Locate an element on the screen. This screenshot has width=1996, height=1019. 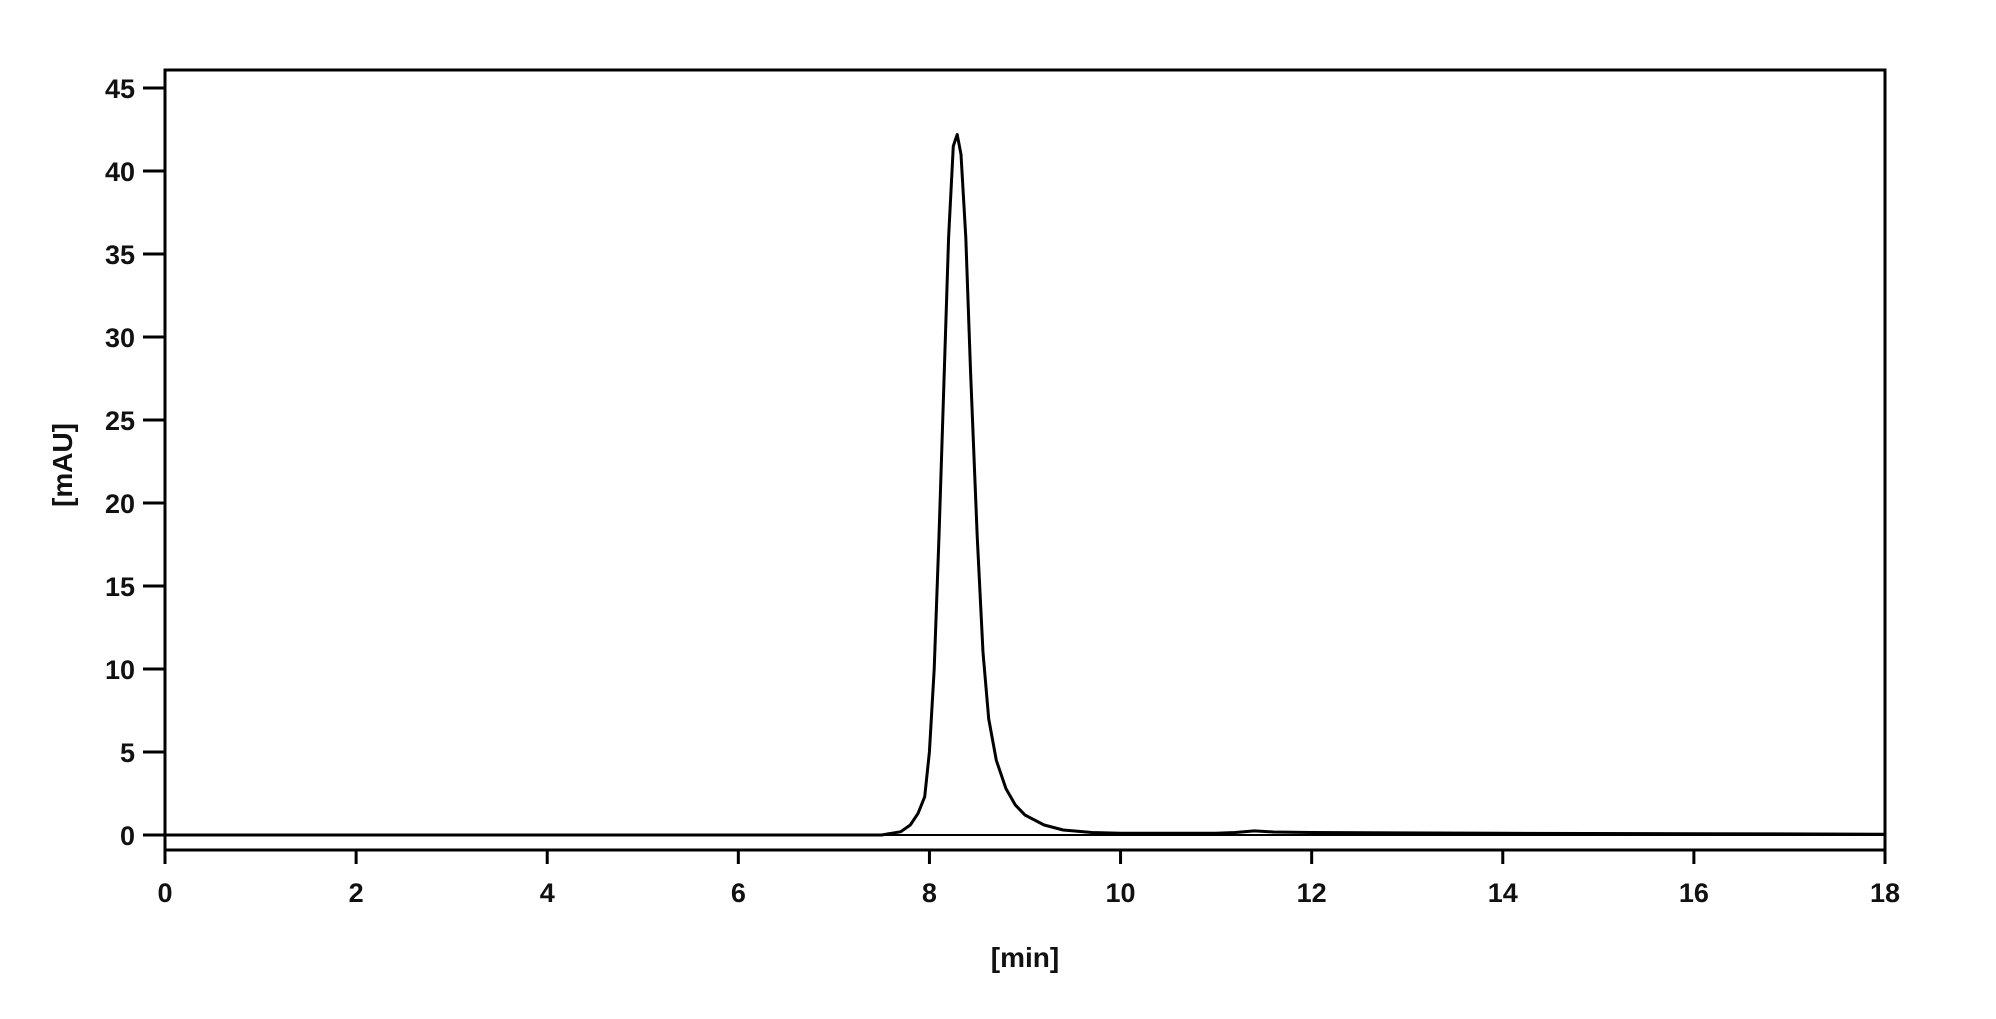
y-axis-label: [mAU] is located at coordinates (62, 465).